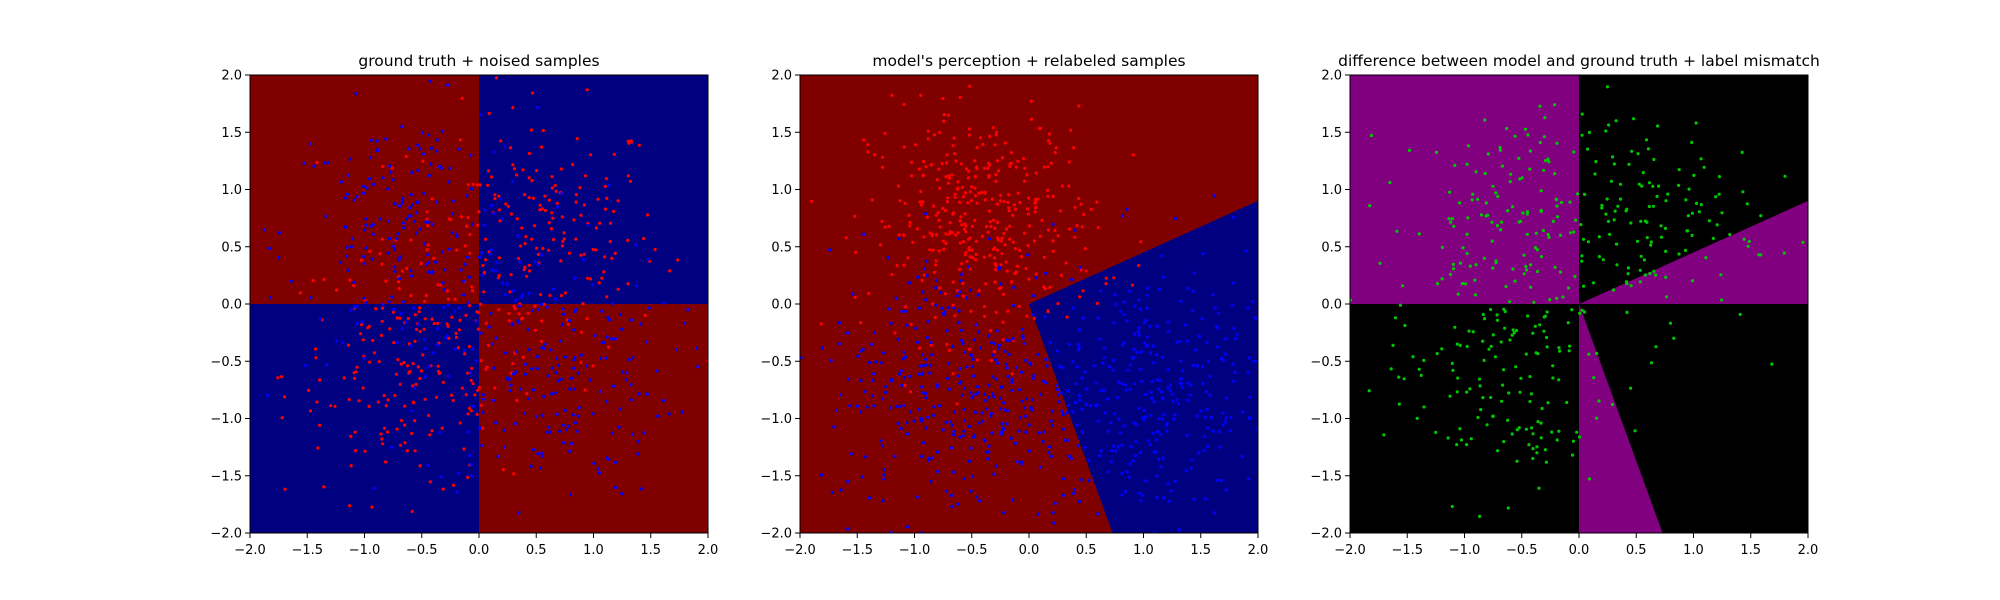 The height and width of the screenshot is (600, 2000). What do you see at coordinates (781, 190) in the screenshot?
I see `y-tick-label: 1.0` at bounding box center [781, 190].